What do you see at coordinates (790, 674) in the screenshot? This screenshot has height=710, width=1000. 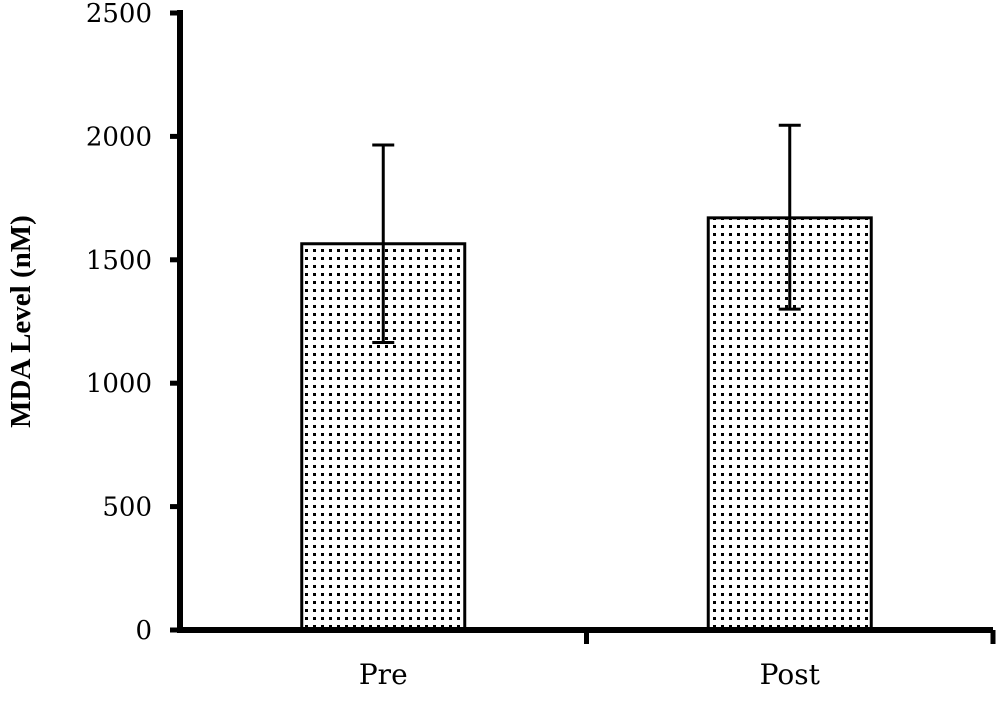 I see `x-category-label: Post` at bounding box center [790, 674].